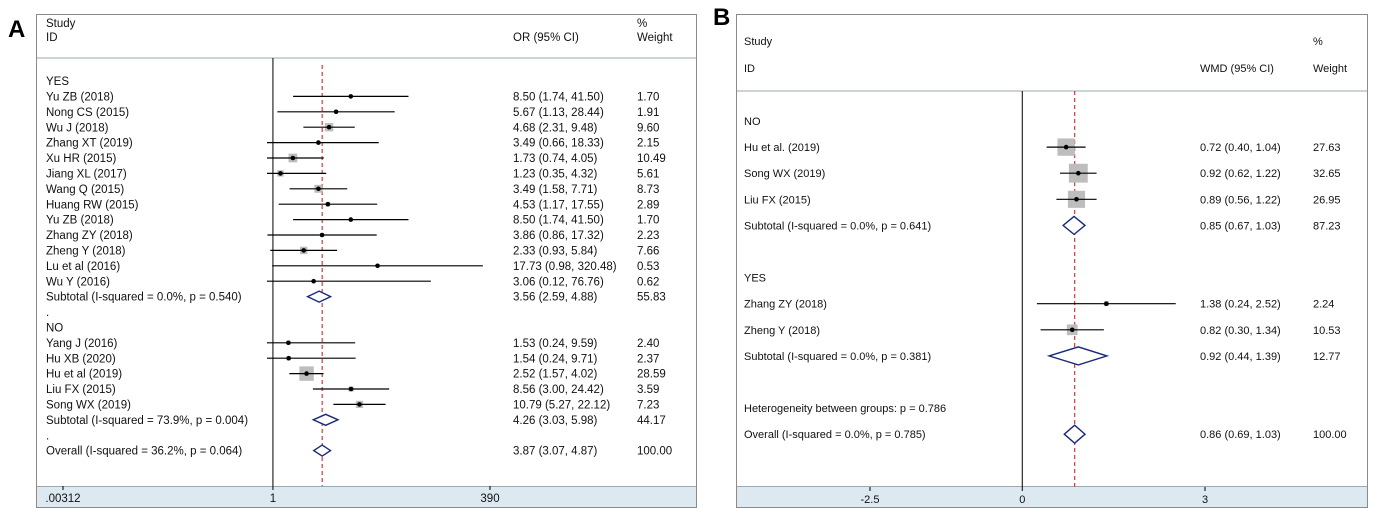  Describe the element at coordinates (558, 282) in the screenshot. I see `effect-ci-text: 3.06 (0.12, 76.76)` at that location.